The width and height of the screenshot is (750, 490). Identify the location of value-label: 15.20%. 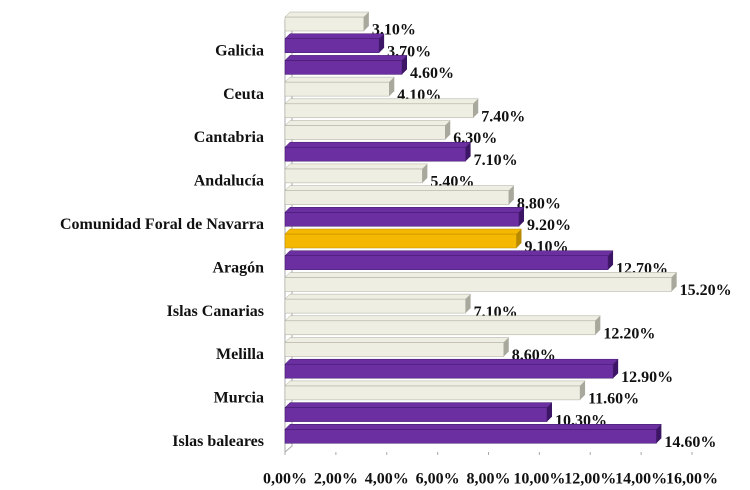
(706, 290).